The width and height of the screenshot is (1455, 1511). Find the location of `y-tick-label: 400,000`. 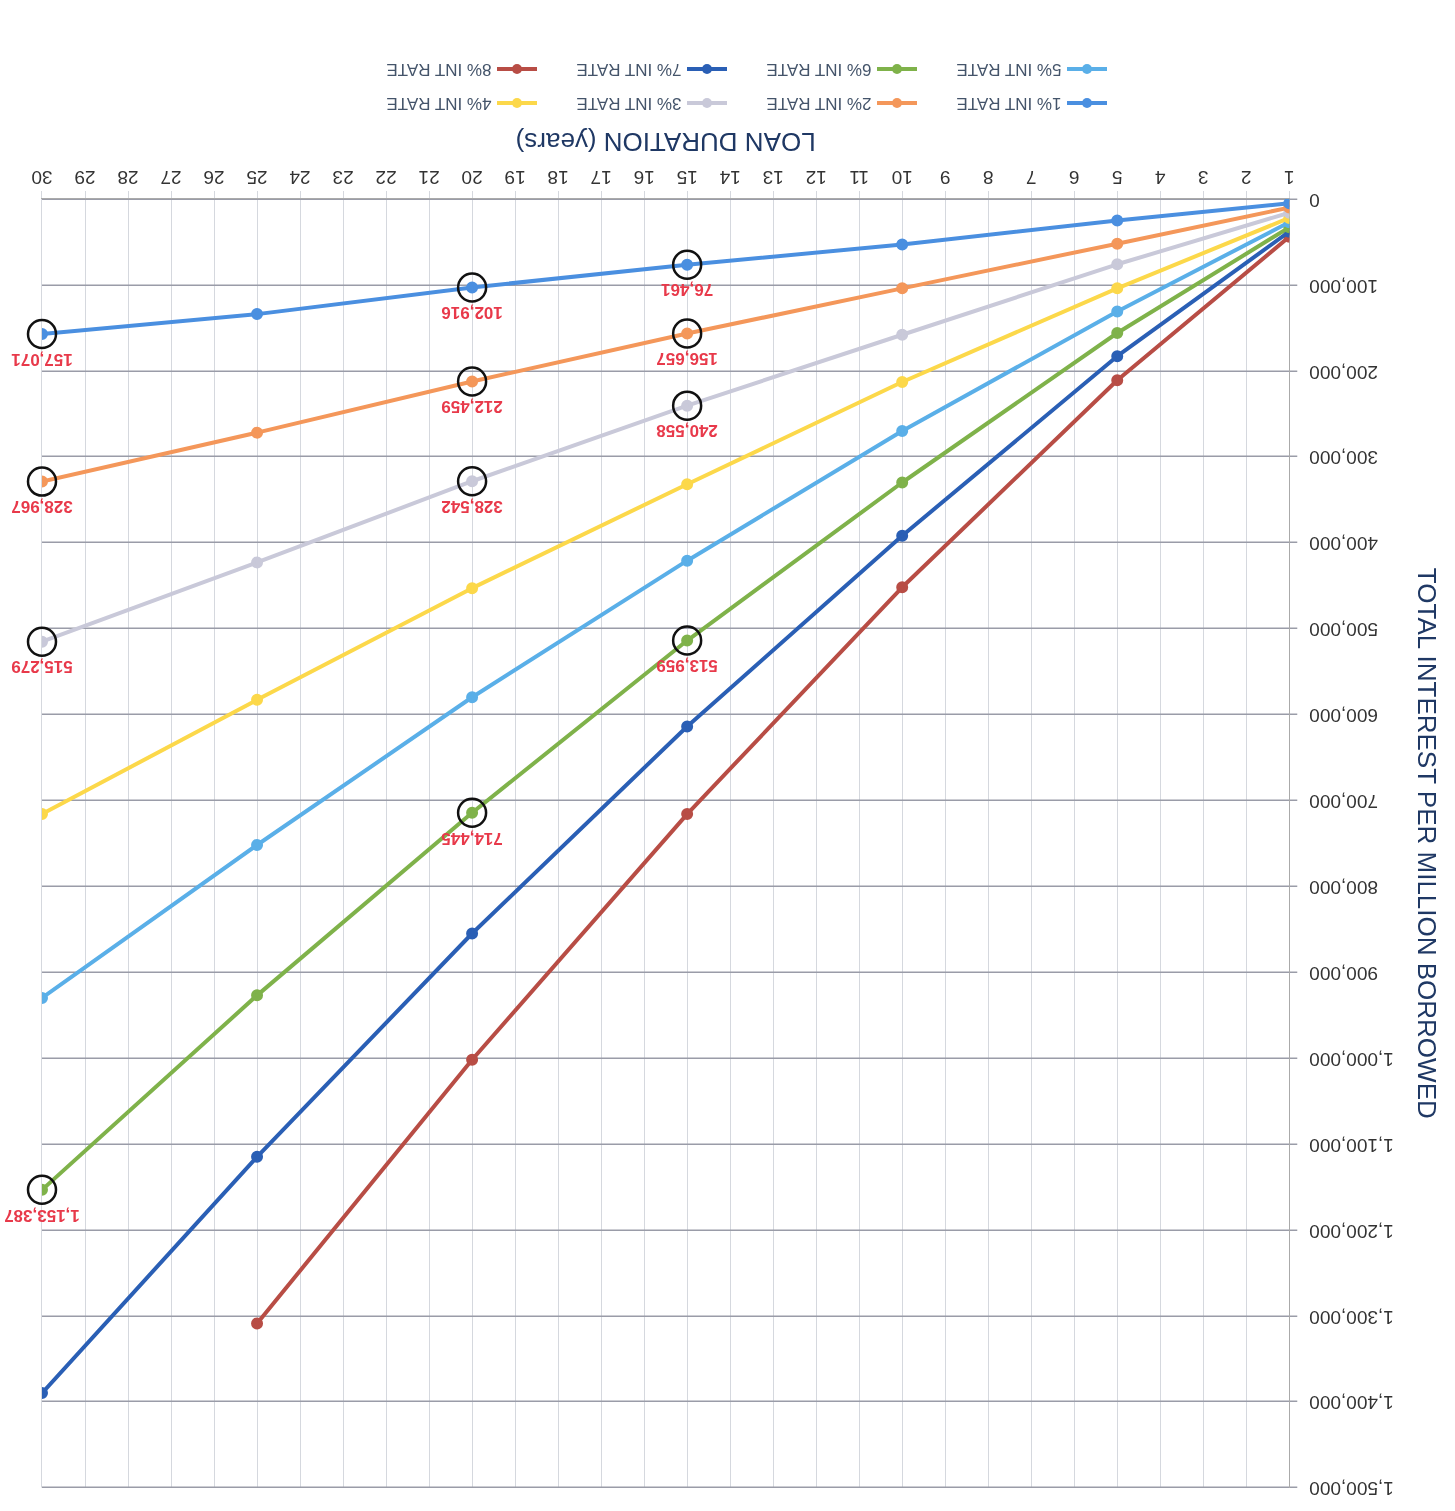

y-tick-label: 400,000 is located at coordinates (1343, 544).